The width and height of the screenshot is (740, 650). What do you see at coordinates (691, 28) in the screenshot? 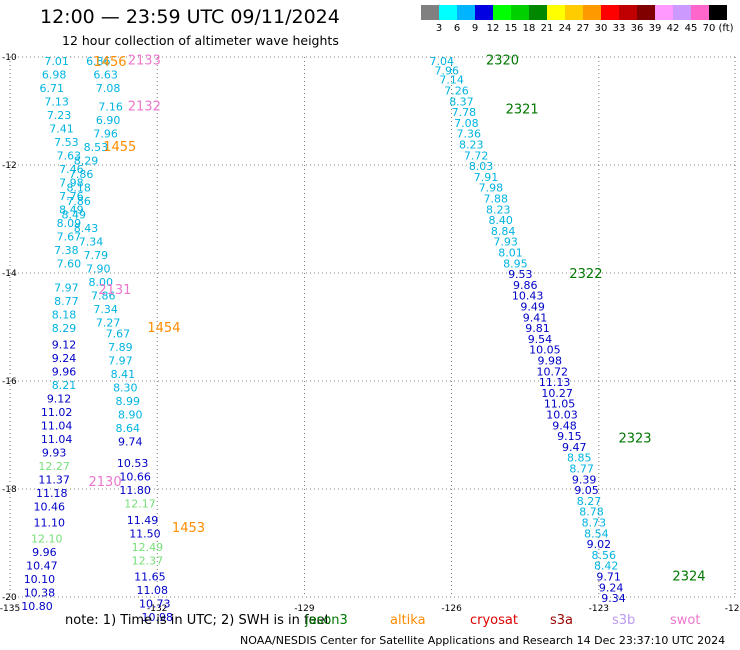
I see `legend-label: 45` at bounding box center [691, 28].